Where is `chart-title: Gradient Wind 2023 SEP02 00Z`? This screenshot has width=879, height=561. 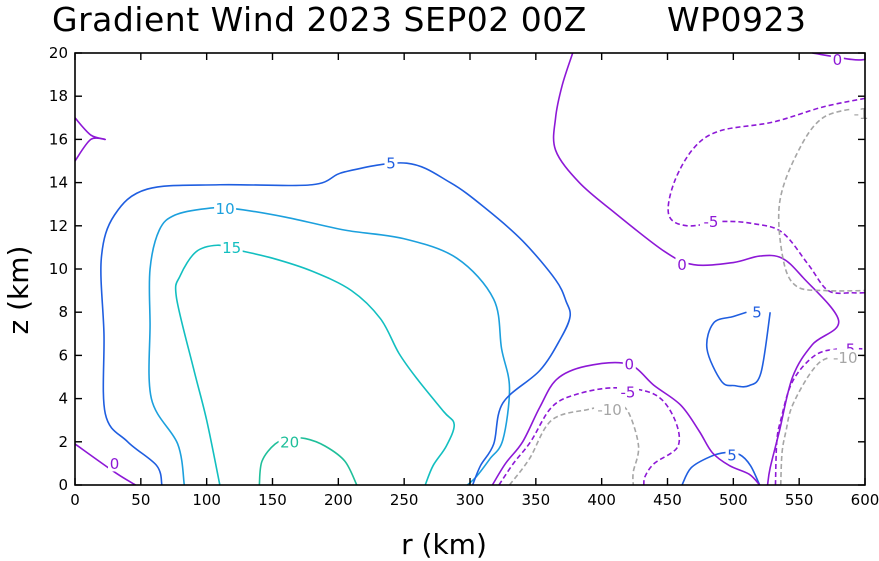
chart-title: Gradient Wind 2023 SEP02 00Z is located at coordinates (319, 19).